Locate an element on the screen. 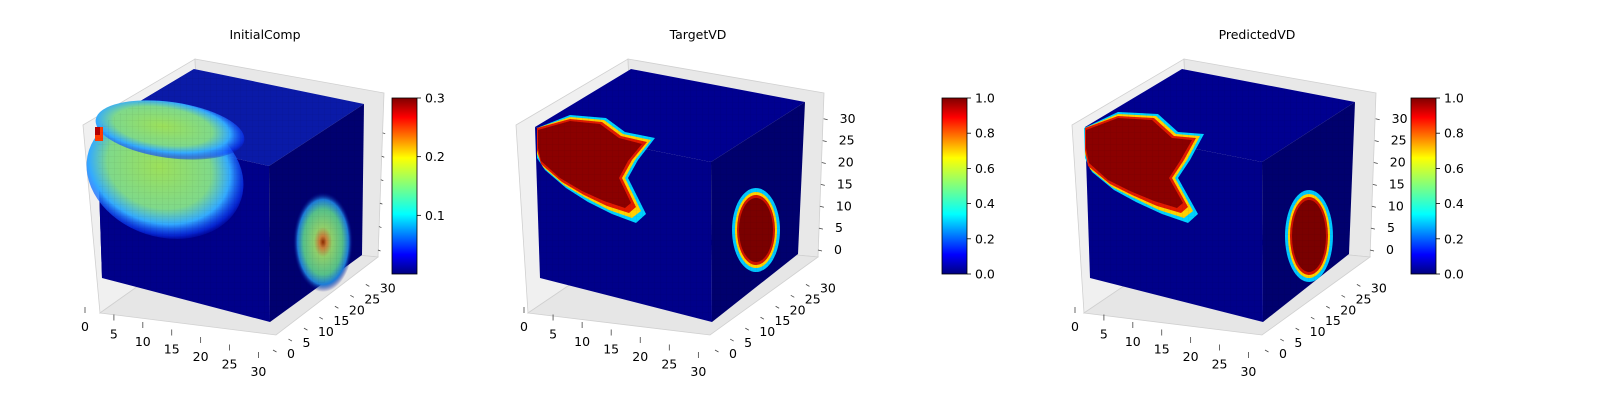  z-axis-tick-label: 10 is located at coordinates (844, 205).